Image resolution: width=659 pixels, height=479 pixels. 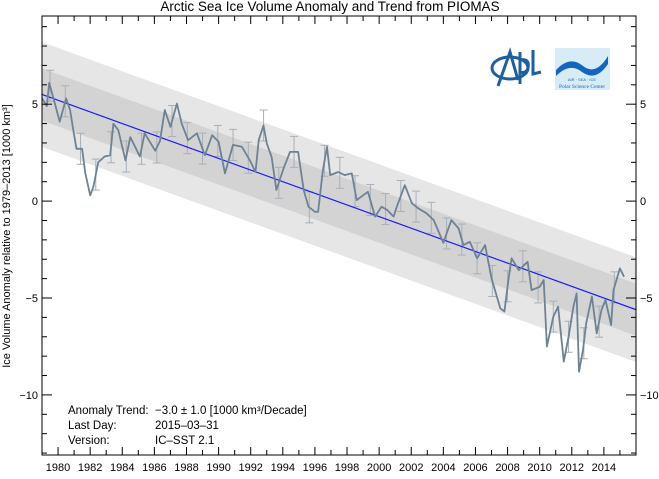 I want to click on x-tick-label: 2008, so click(x=507, y=468).